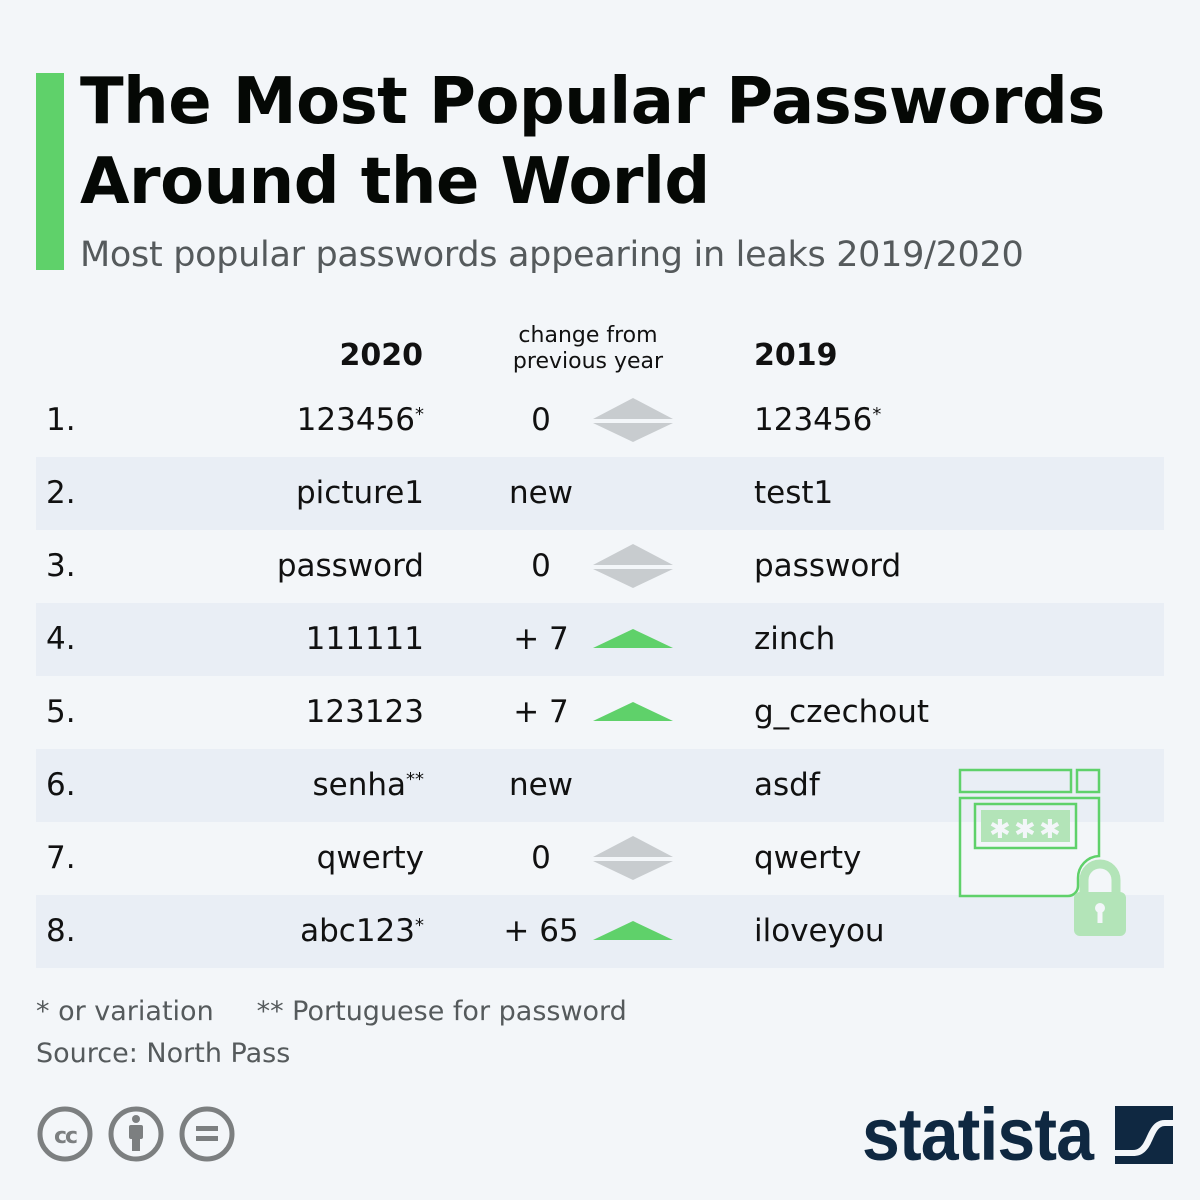 The width and height of the screenshot is (1200, 1200). I want to click on password-2020: picture1, so click(360, 493).